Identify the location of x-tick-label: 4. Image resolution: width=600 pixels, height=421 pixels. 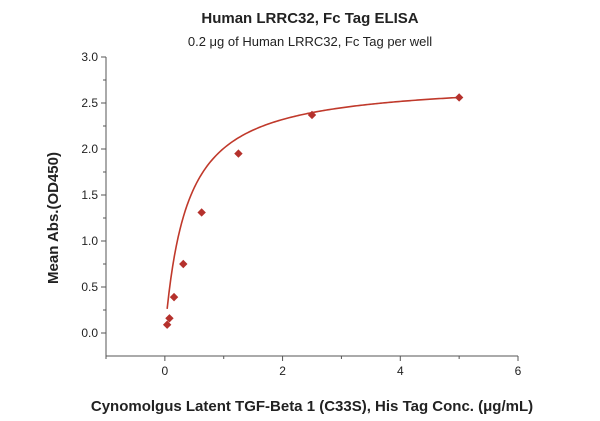
(400, 371).